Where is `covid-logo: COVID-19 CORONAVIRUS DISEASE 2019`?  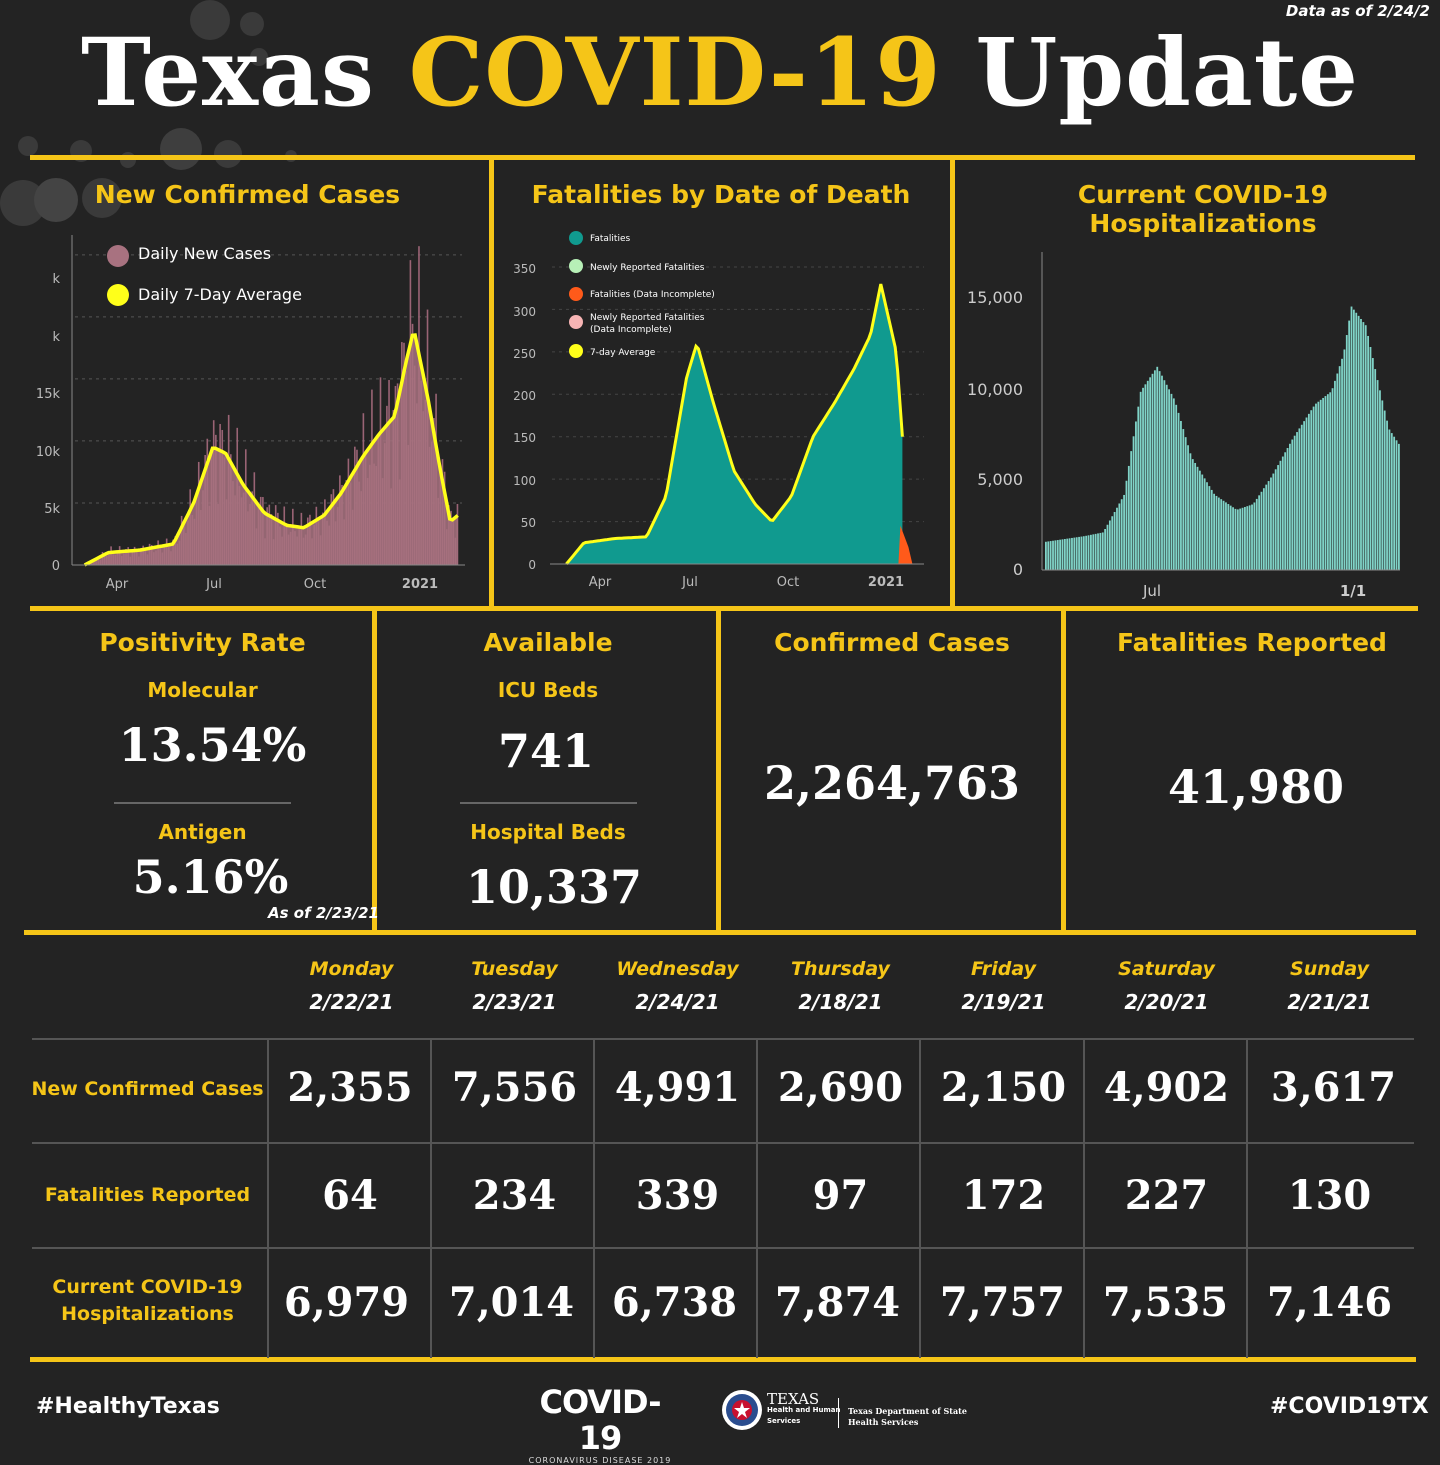
covid-logo: COVID-19 CORONAVIRUS DISEASE 2019 is located at coordinates (600, 1424).